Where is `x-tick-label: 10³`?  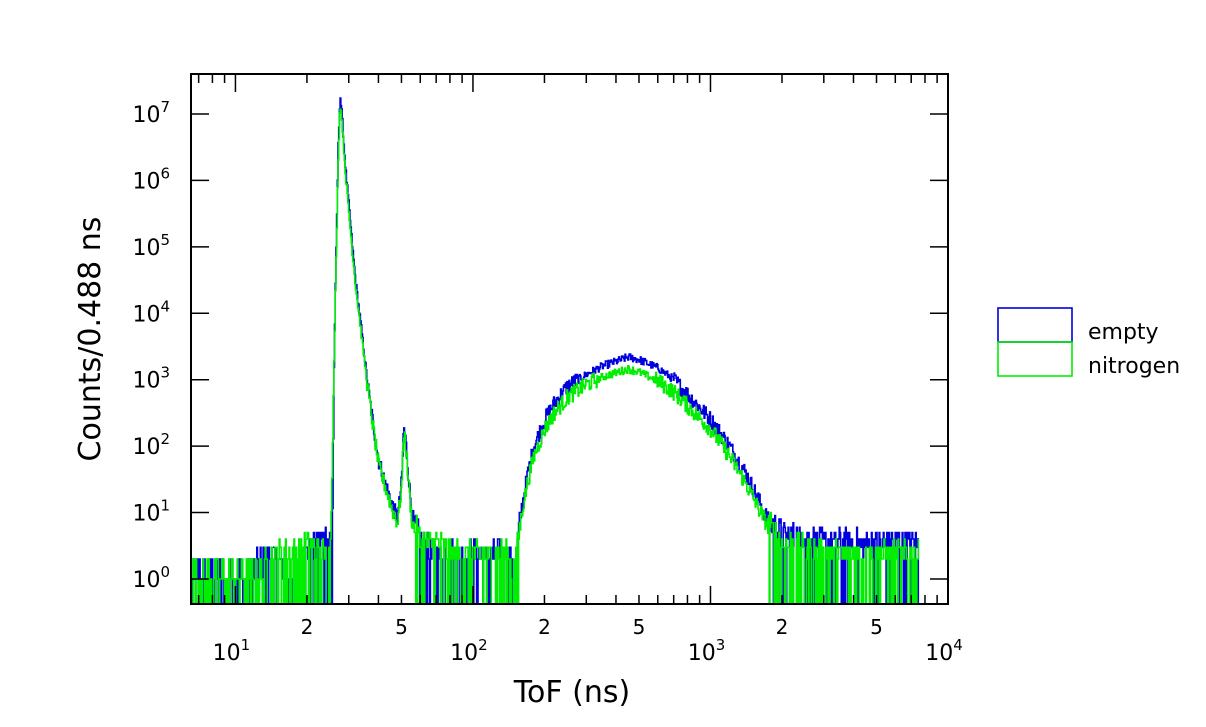
x-tick-label: 10³ is located at coordinates (707, 651).